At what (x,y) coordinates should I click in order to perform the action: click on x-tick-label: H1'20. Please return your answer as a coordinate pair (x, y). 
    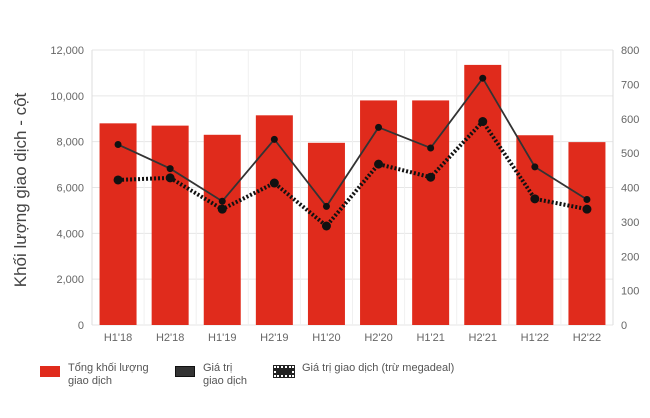
    Looking at the image, I should click on (326, 338).